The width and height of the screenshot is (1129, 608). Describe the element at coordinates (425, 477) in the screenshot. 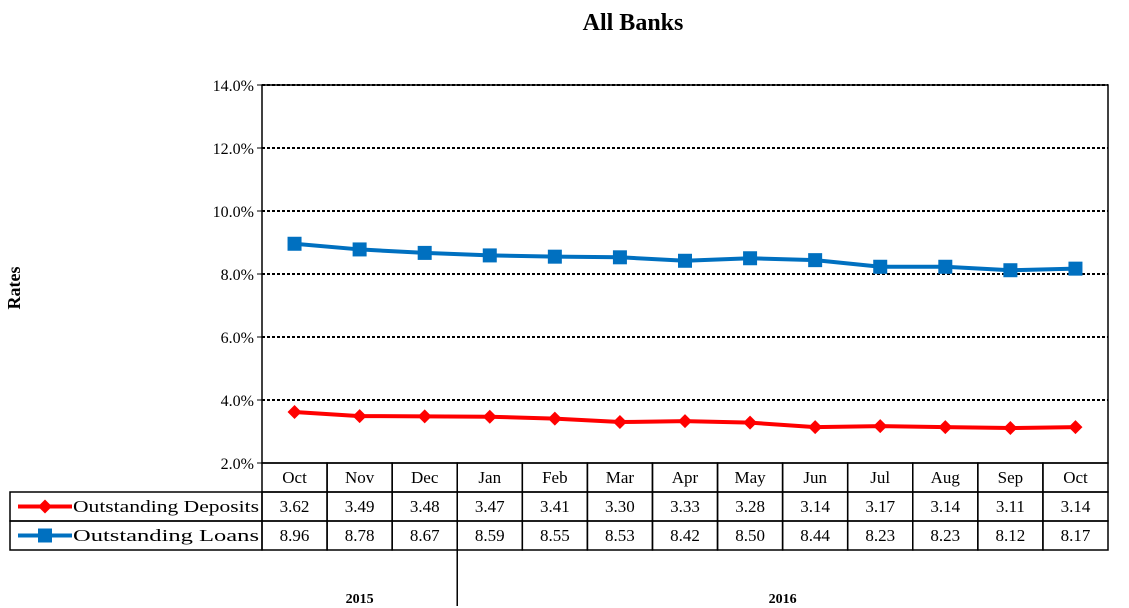

I see `category-label: Dec` at that location.